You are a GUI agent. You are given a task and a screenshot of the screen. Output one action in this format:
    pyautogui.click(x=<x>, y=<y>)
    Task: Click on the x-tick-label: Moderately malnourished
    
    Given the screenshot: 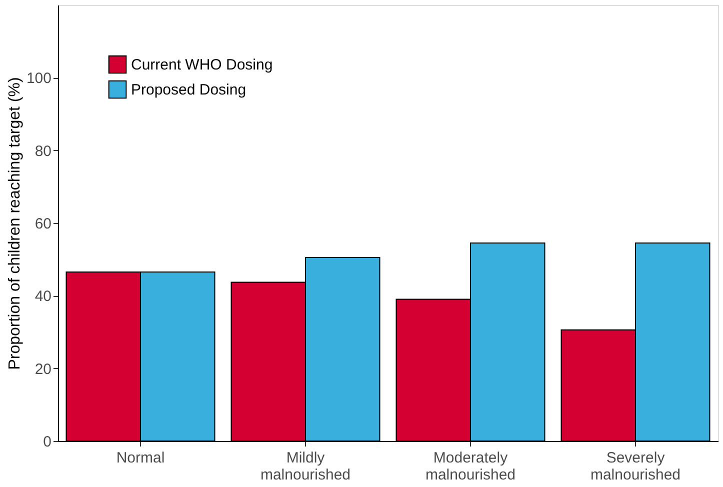 What is the action you would take?
    pyautogui.click(x=470, y=467)
    